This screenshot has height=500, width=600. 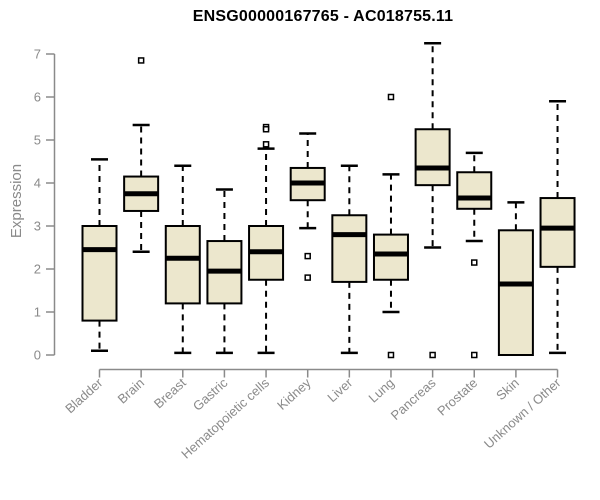 I want to click on x-tick-label-lung: Lung, so click(x=381, y=390).